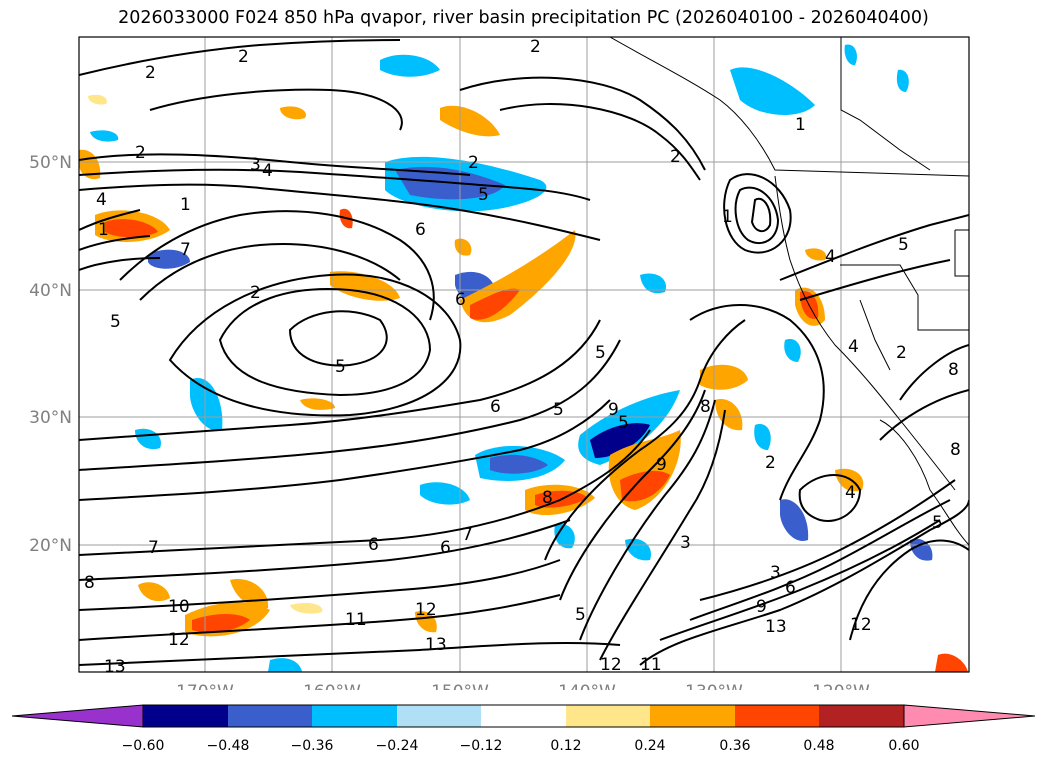 The width and height of the screenshot is (1047, 765). I want to click on lon-label: 160°W, so click(332, 686).